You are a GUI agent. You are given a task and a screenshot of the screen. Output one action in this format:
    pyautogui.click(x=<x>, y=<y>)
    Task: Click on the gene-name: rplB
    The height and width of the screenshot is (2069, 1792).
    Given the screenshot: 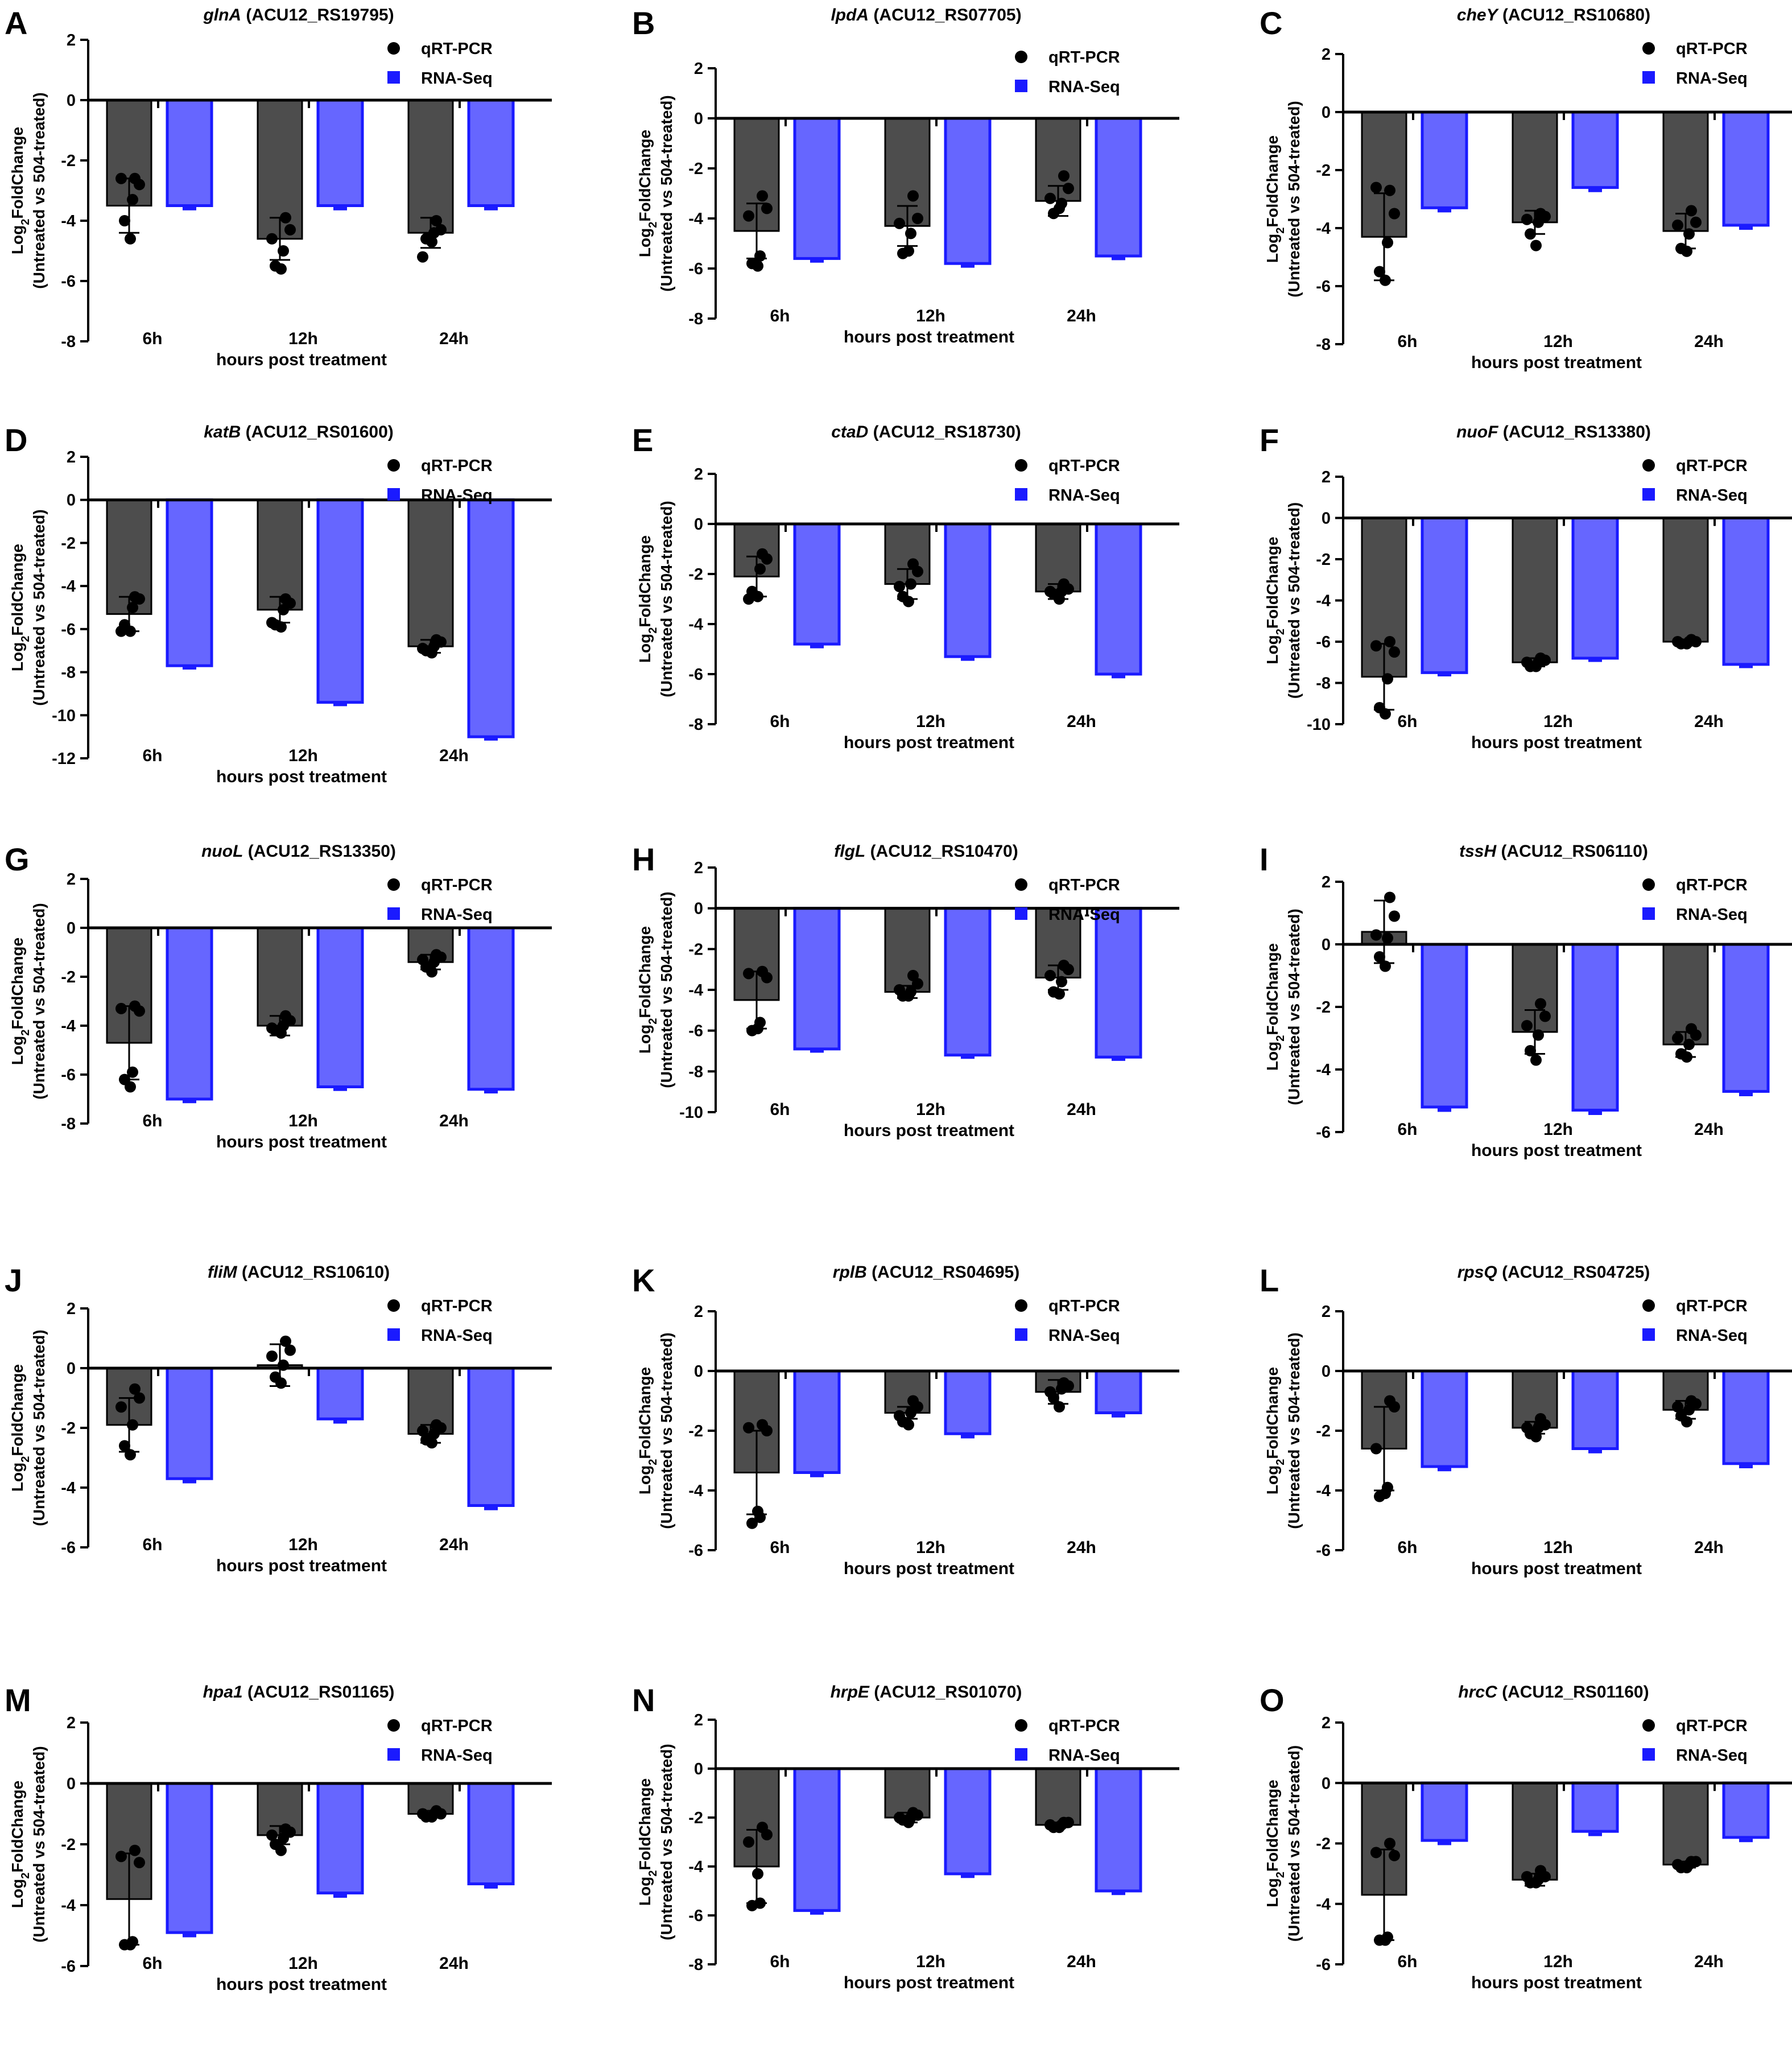 What is the action you would take?
    pyautogui.click(x=850, y=1272)
    